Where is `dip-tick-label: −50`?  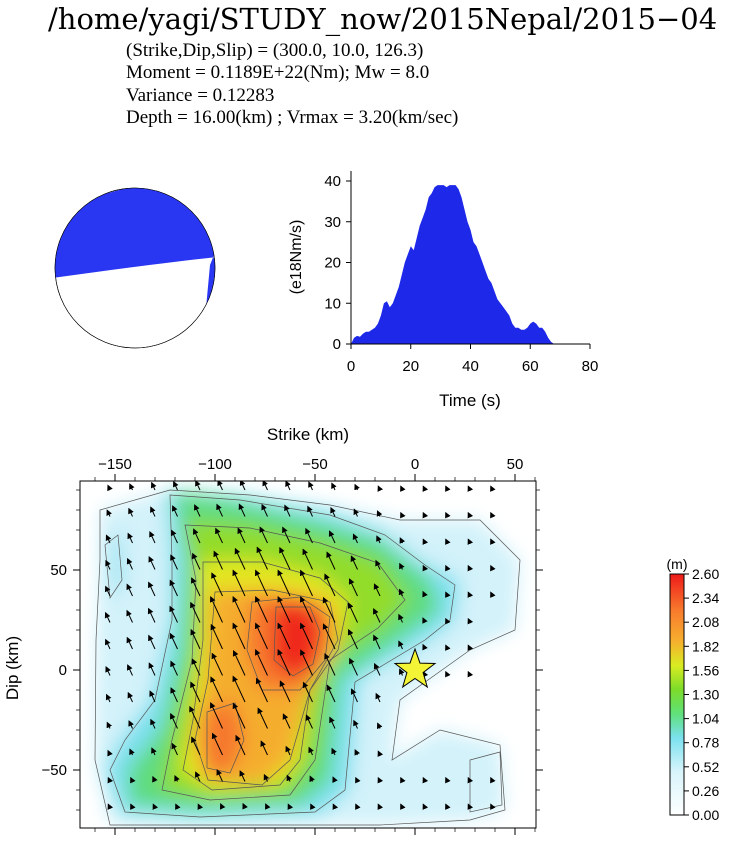 dip-tick-label: −50 is located at coordinates (54, 770).